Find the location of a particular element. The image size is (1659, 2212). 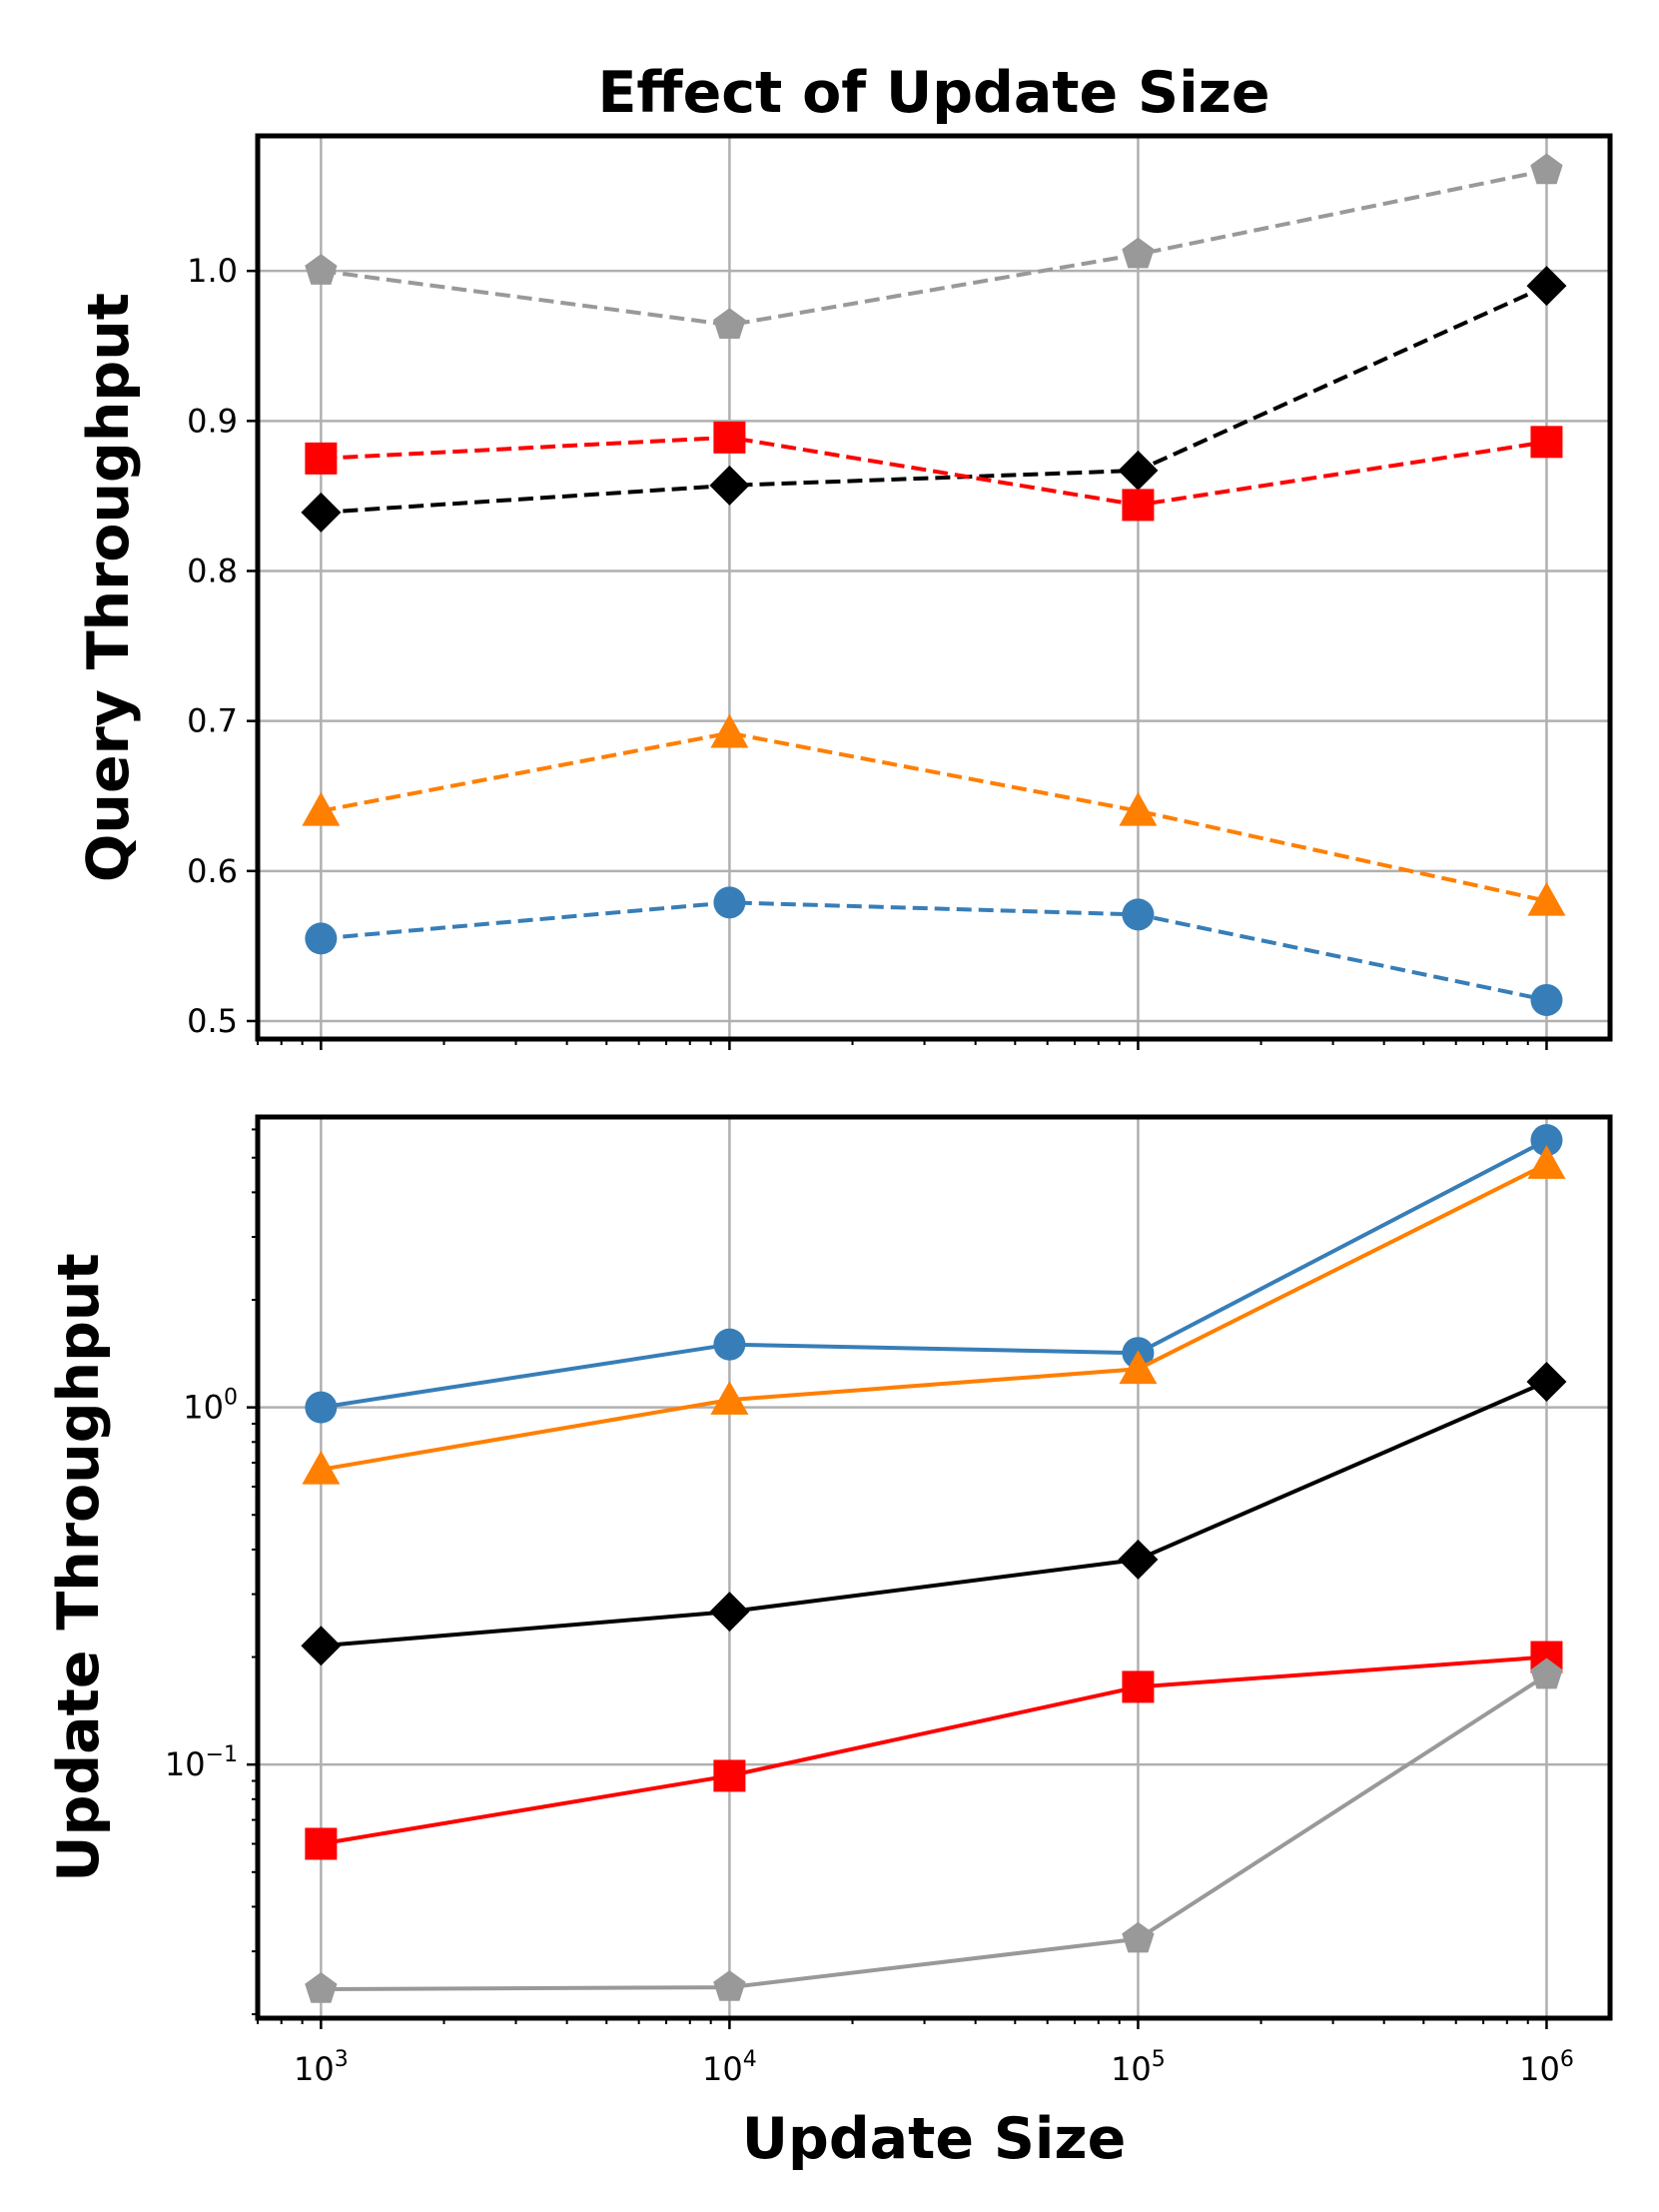

y-tick-label: 0.8 is located at coordinates (212, 570).